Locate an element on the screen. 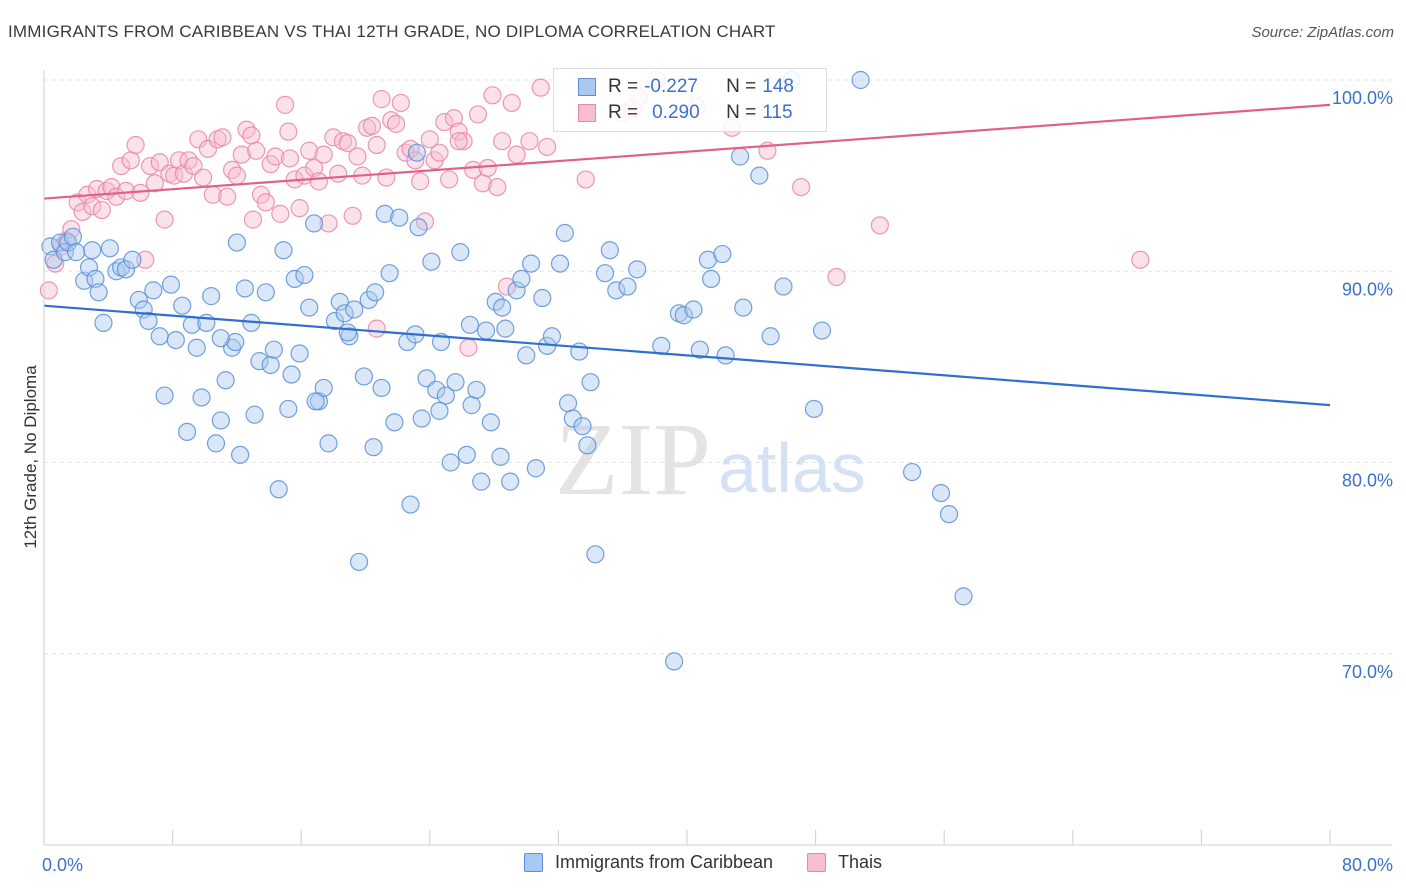 The width and height of the screenshot is (1406, 892). x-tick-label: 0.0% is located at coordinates (62, 865).